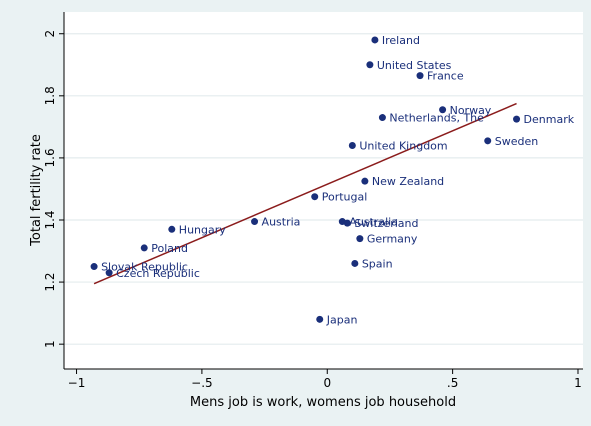 This screenshot has height=426, width=591. Describe the element at coordinates (408, 181) in the screenshot. I see `data-point-label: New Zealand` at that location.